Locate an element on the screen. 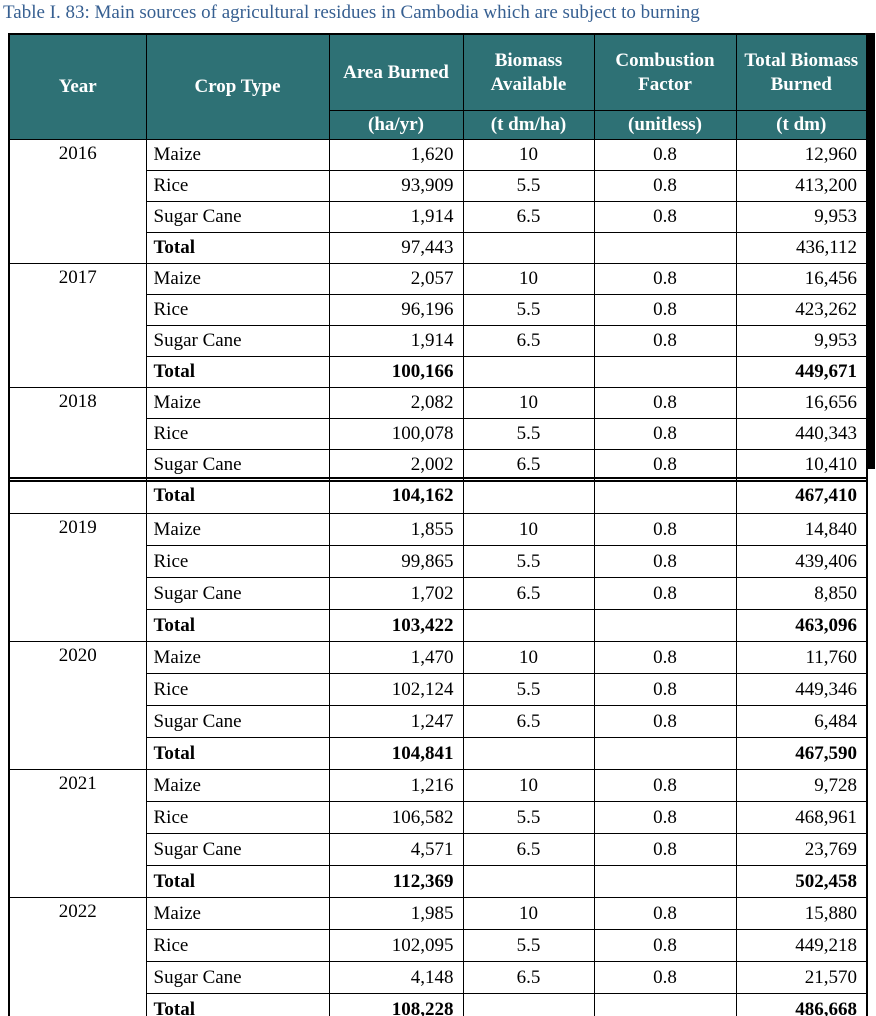 The width and height of the screenshot is (876, 1016). area-burned-cell: 1,702 is located at coordinates (396, 593).